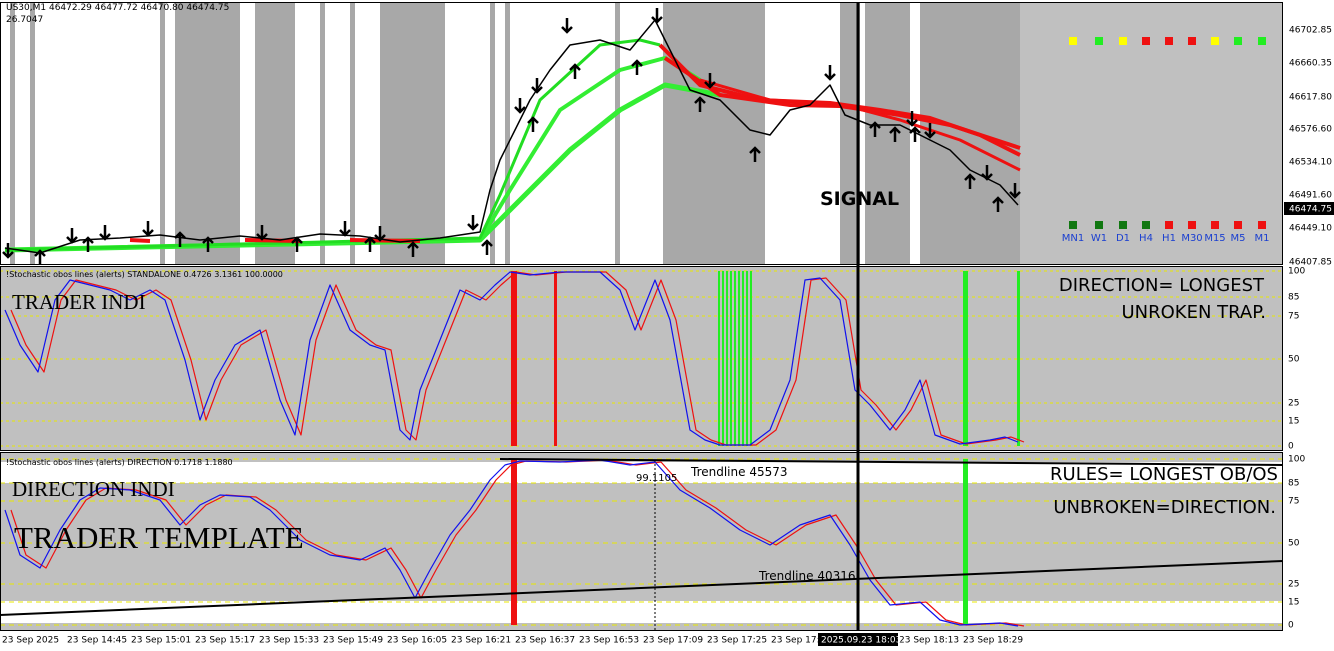 The width and height of the screenshot is (1334, 651). Describe the element at coordinates (1214, 238) in the screenshot. I see `timeframe-label: M15` at that location.